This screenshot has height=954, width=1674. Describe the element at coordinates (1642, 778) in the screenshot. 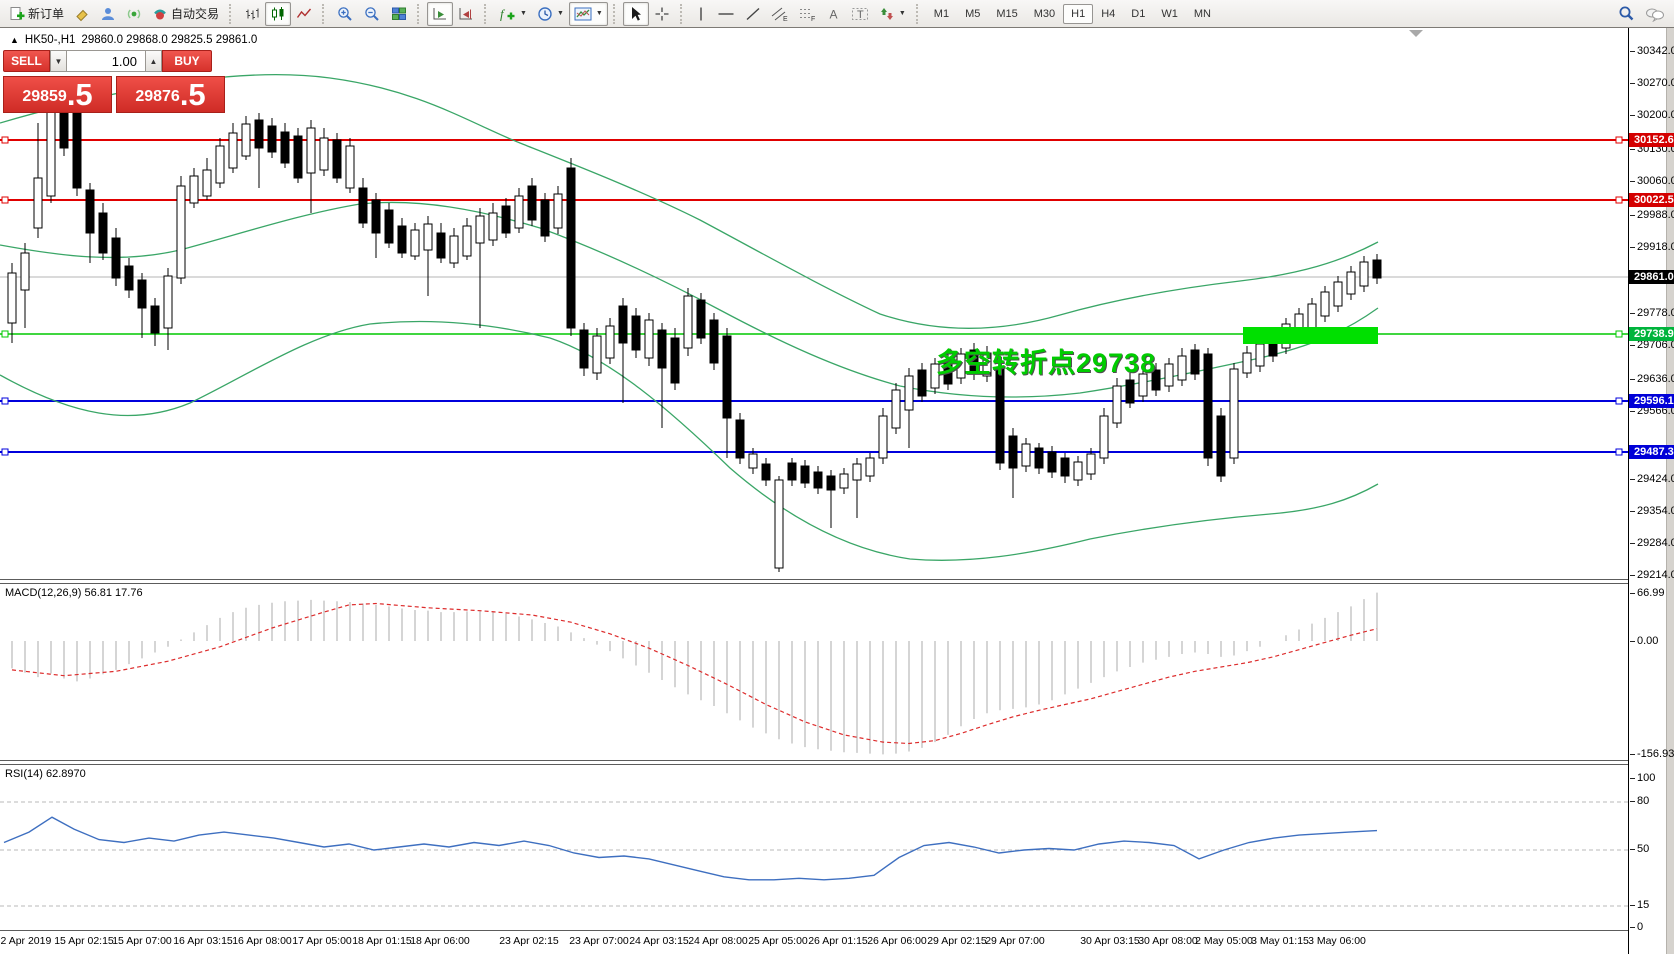

I see `rsi-axis-label: 100` at that location.